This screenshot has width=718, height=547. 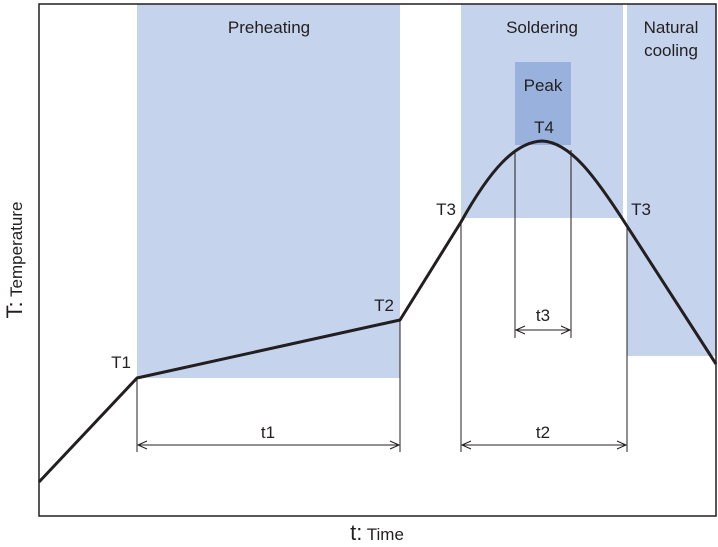 What do you see at coordinates (543, 315) in the screenshot?
I see `t3-interval-label: t3` at bounding box center [543, 315].